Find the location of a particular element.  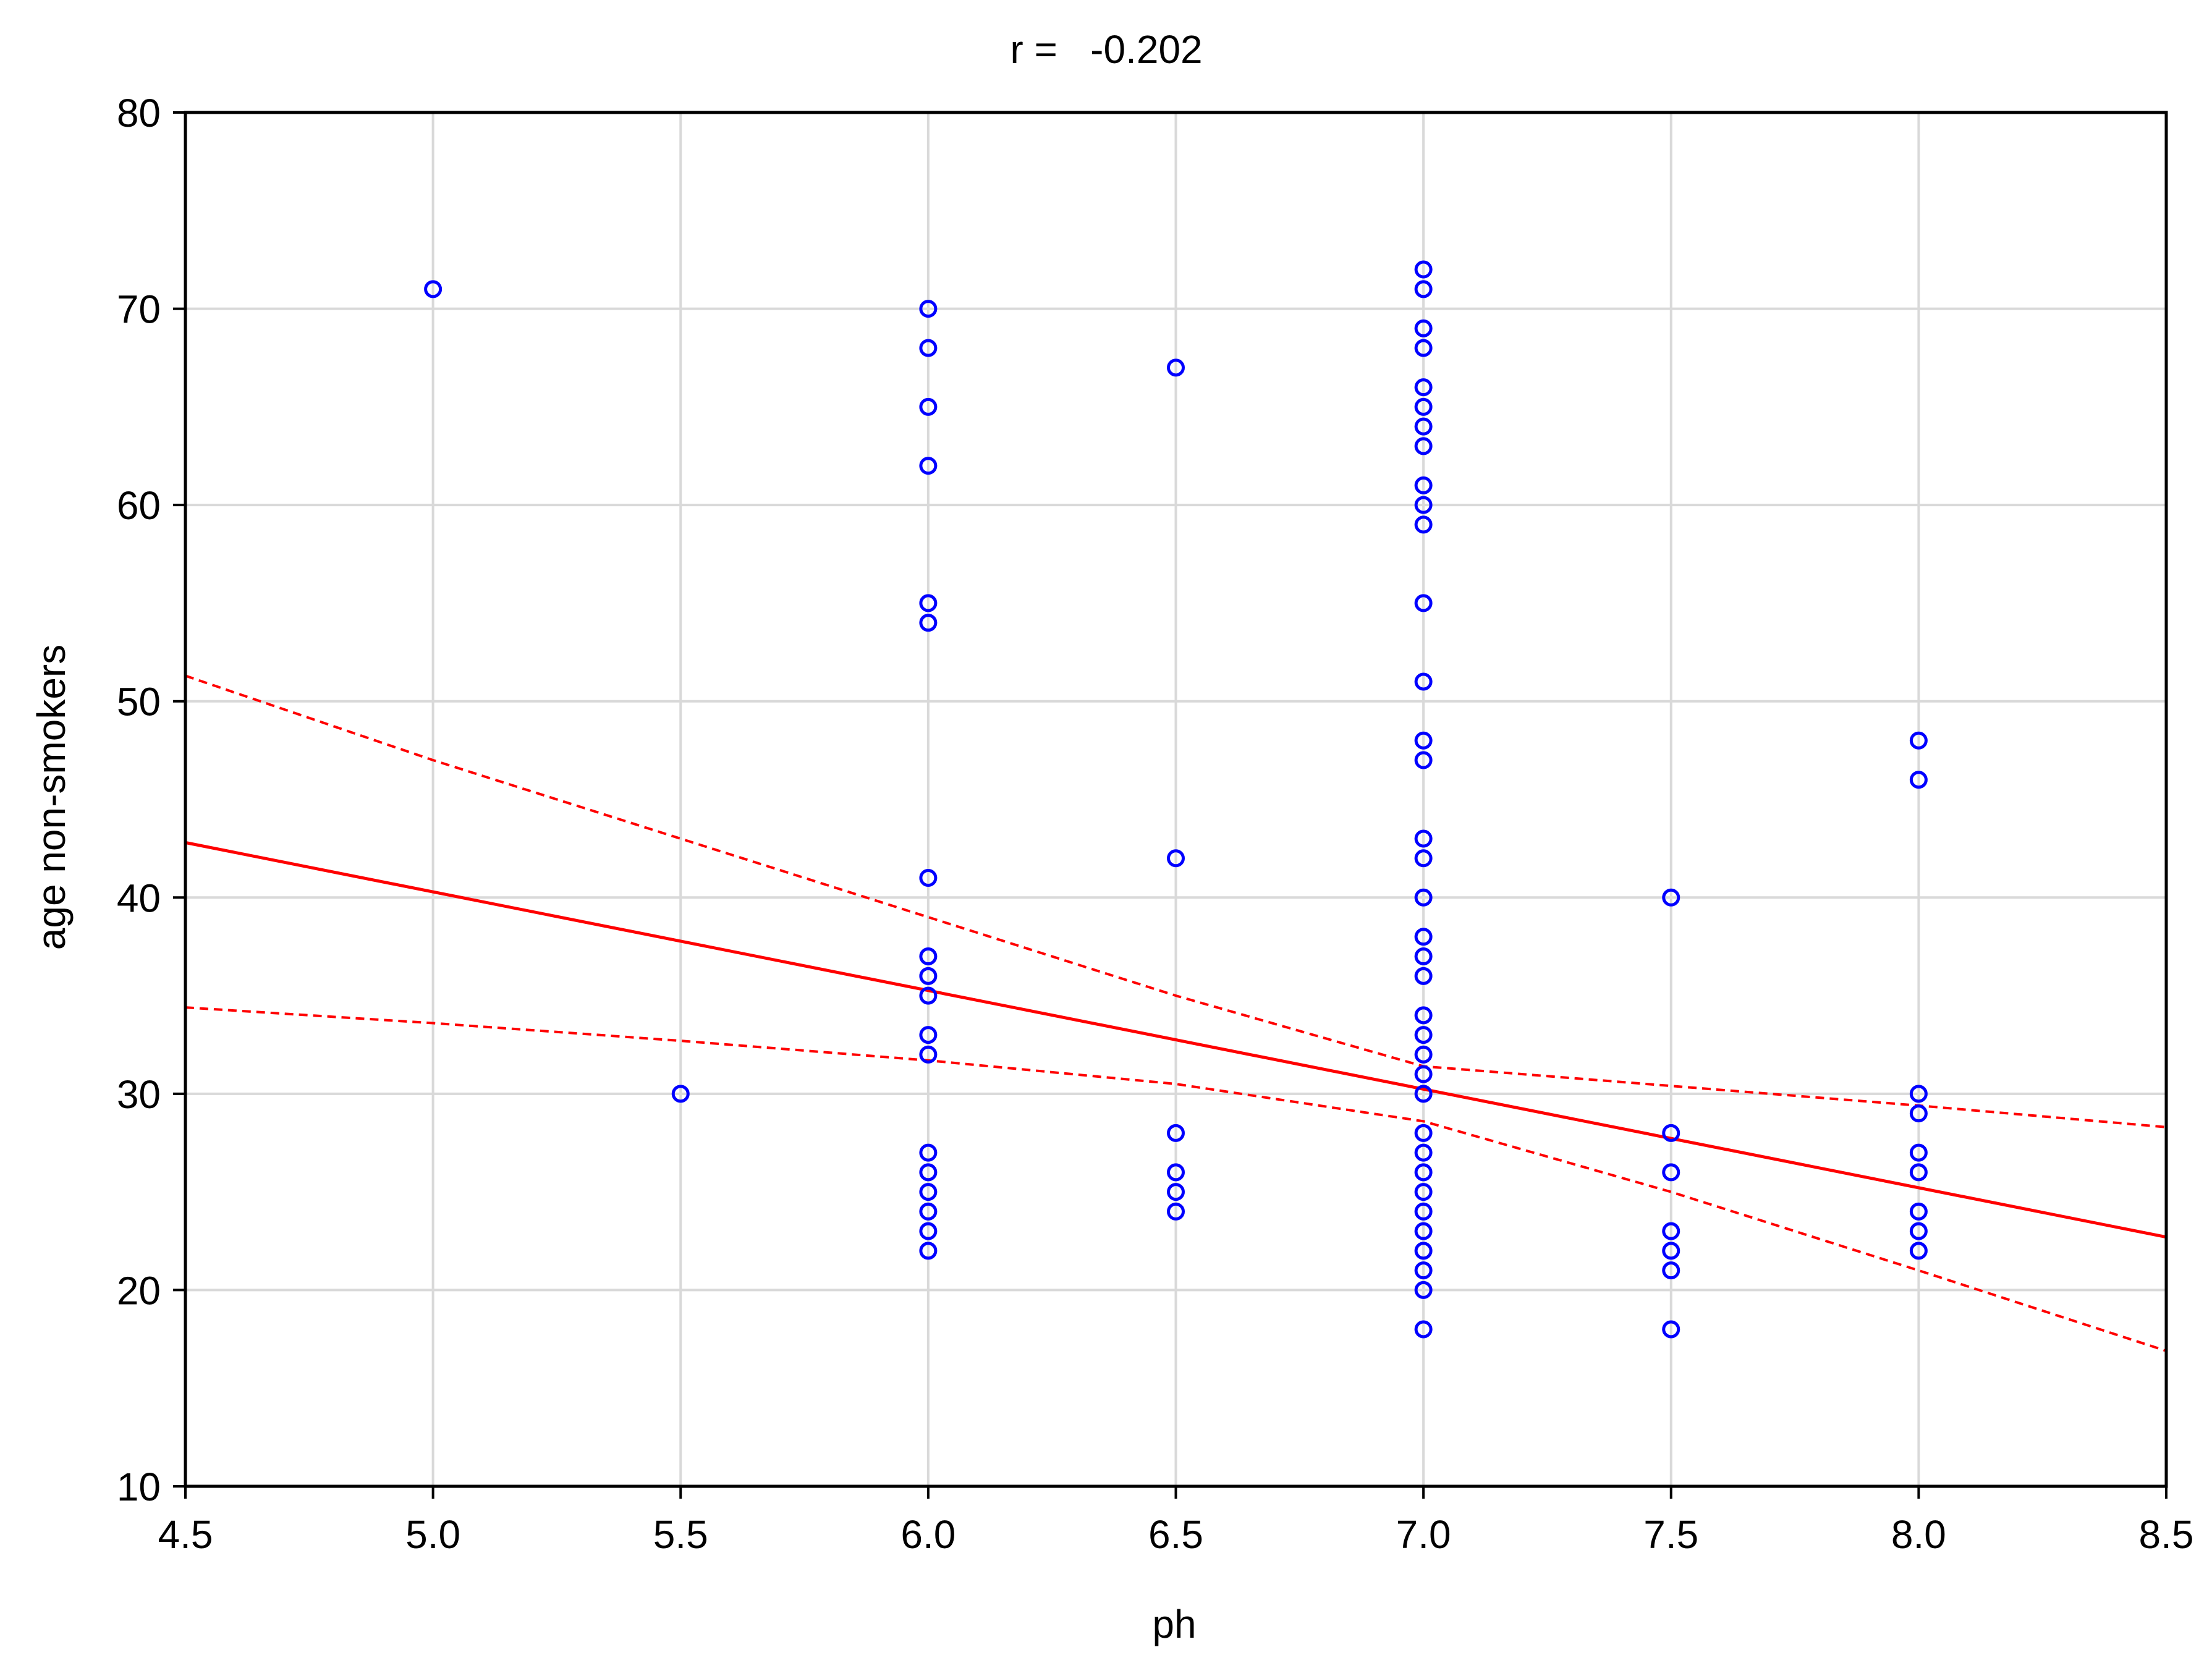

x-tick-label: 5.5 is located at coordinates (681, 1534).